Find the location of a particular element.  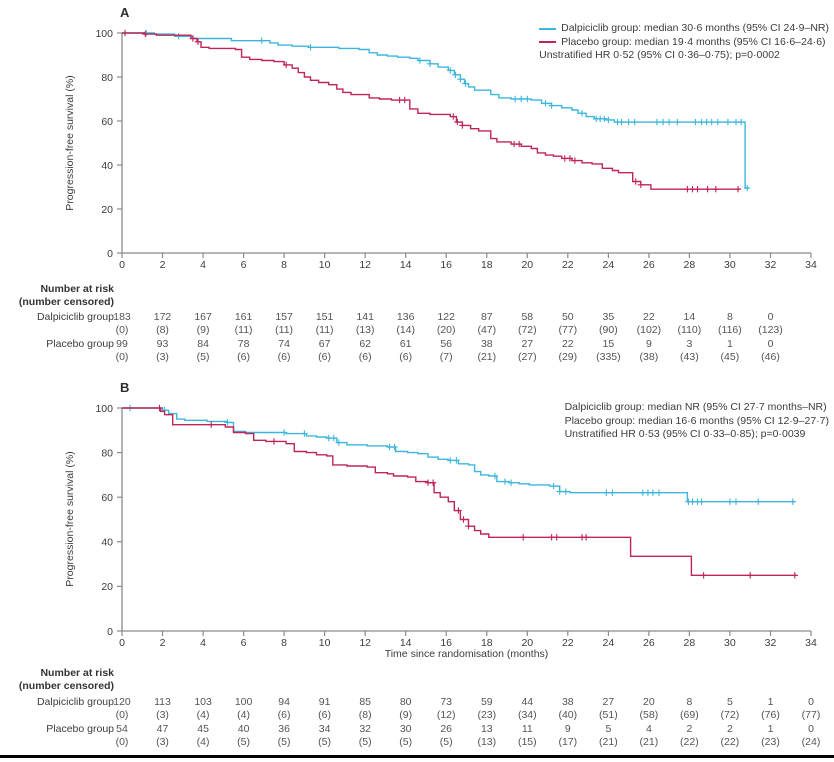

risk-count: 122 is located at coordinates (446, 317).